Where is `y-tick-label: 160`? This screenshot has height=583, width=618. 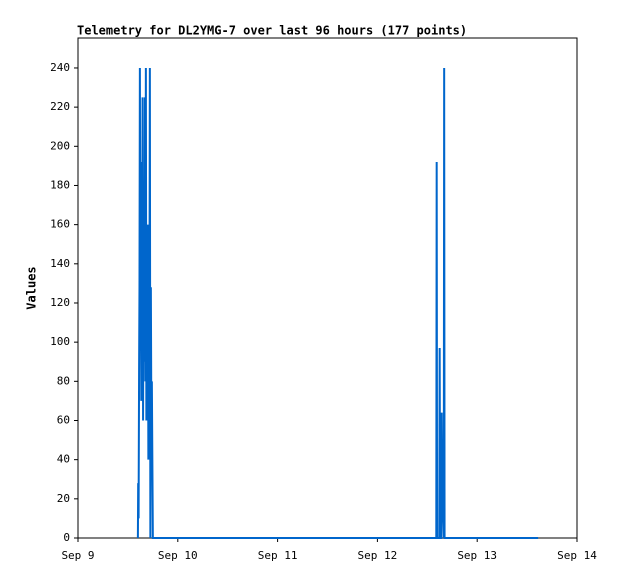
y-tick-label: 160 is located at coordinates (60, 224).